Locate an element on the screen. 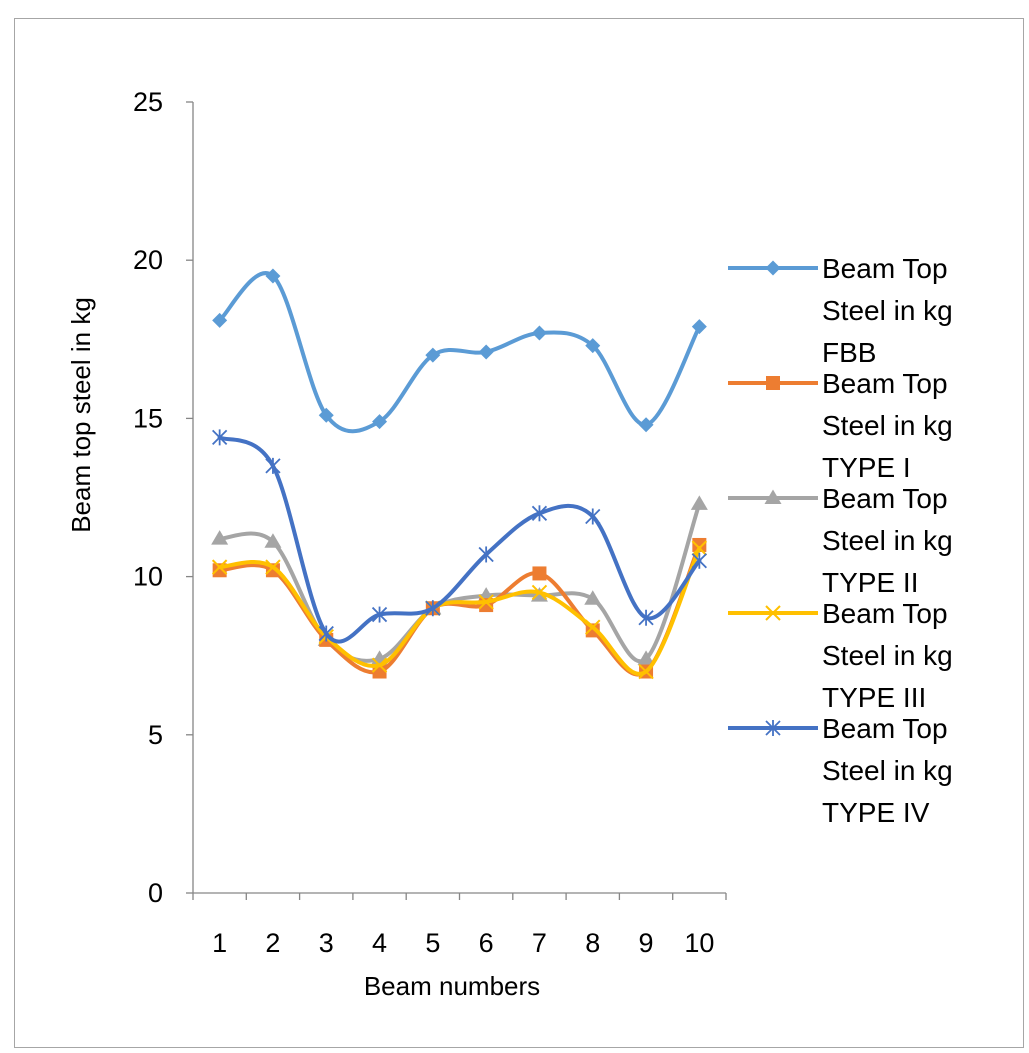  legend-item: Beam Top Steel in kg TYPE III is located at coordinates (840, 655).